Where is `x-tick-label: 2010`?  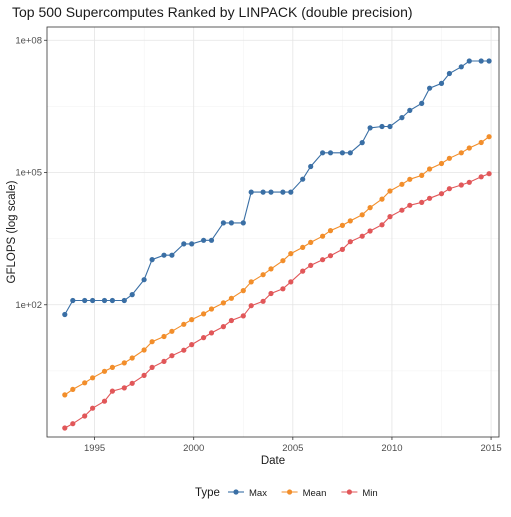 x-tick-label: 2010 is located at coordinates (391, 448).